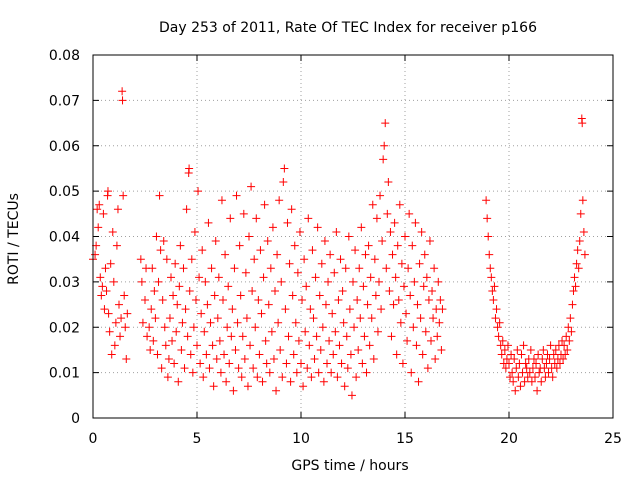  Describe the element at coordinates (64, 328) in the screenshot. I see `y-tick-label: 0.02` at that location.